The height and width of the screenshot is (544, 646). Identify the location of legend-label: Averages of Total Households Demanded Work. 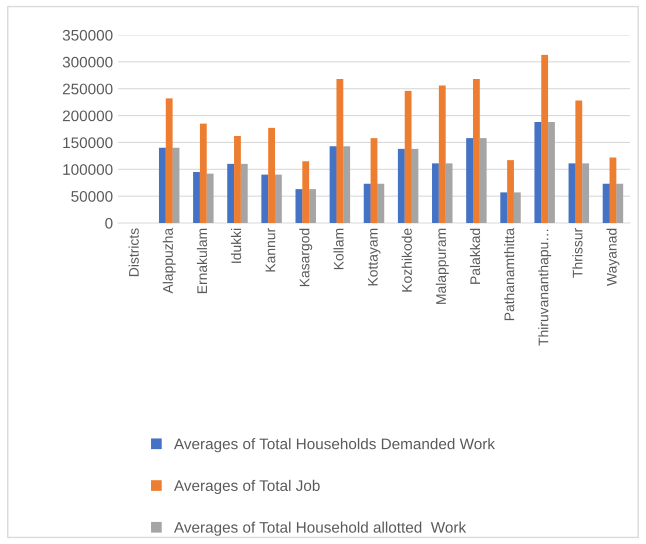
(335, 445).